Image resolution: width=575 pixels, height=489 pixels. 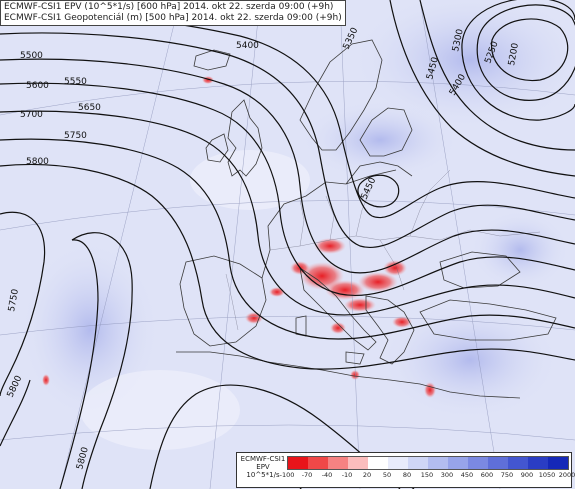 What do you see at coordinates (31, 56) in the screenshot?
I see `contour-label-5500: 5500` at bounding box center [31, 56].